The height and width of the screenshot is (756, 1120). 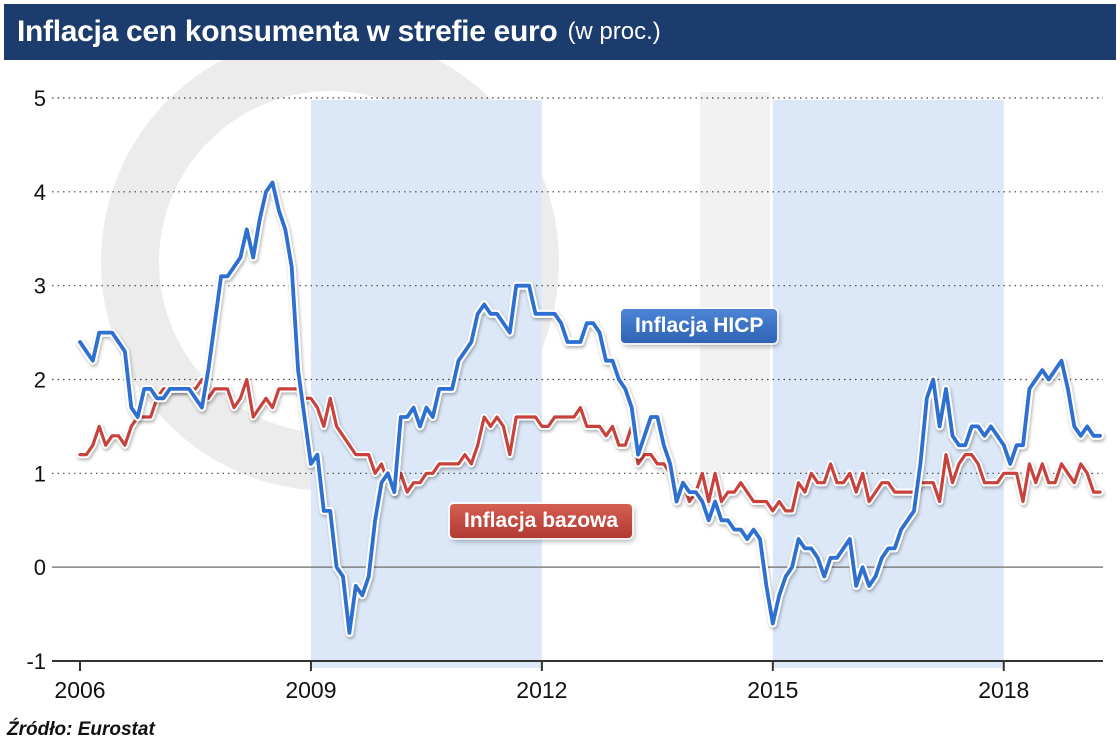 I want to click on chart-title: Inflacja cen konsumenta w strefie euro, so click(x=287, y=31).